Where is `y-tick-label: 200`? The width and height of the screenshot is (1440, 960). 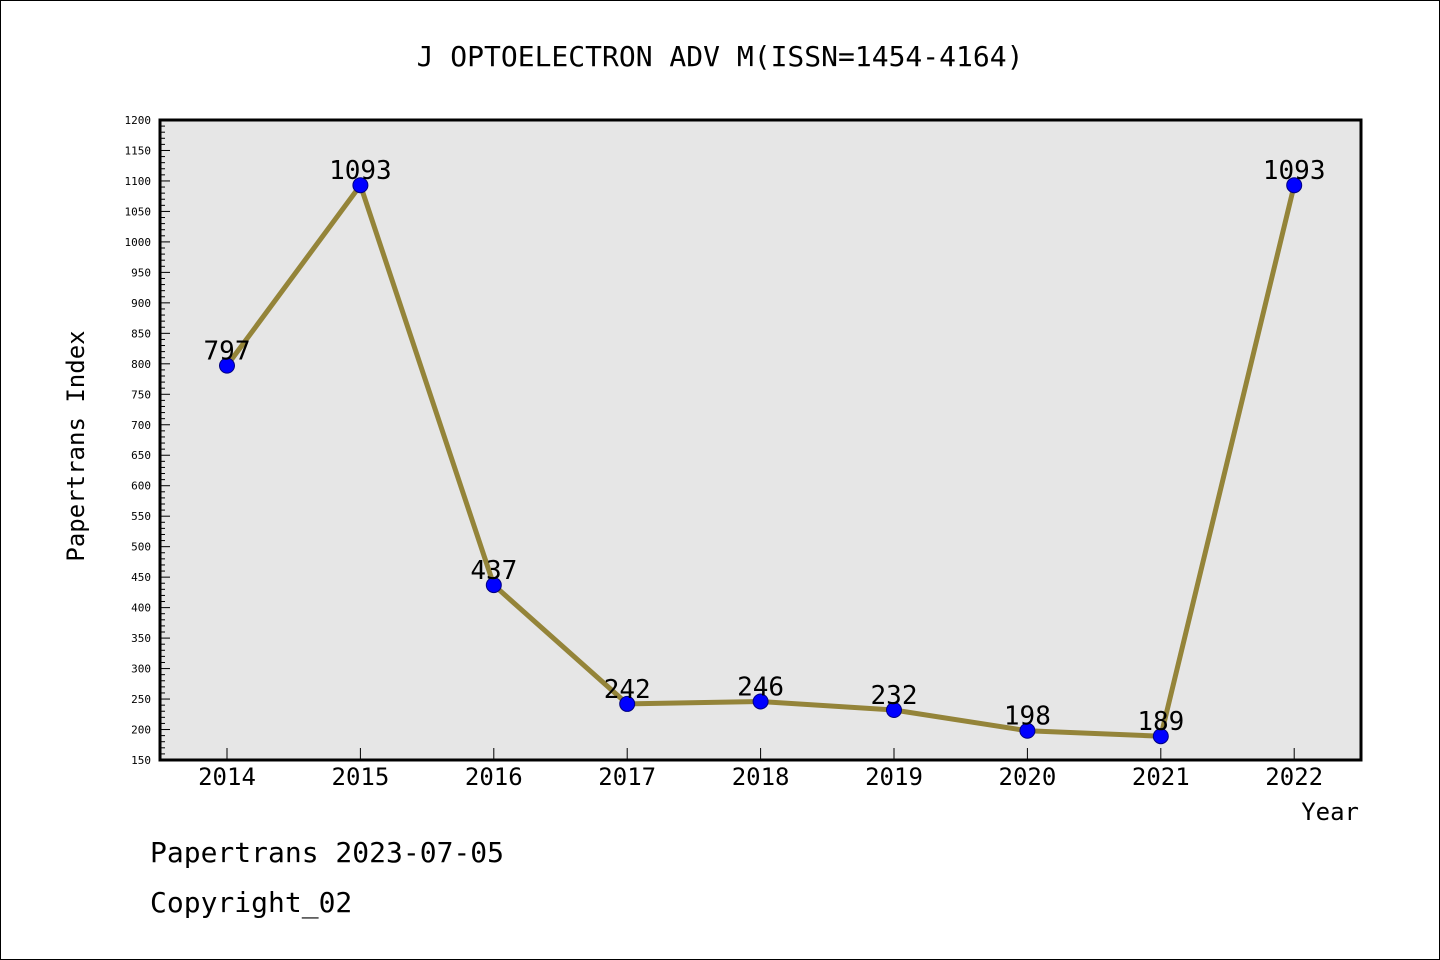
y-tick-label: 200 is located at coordinates (141, 730).